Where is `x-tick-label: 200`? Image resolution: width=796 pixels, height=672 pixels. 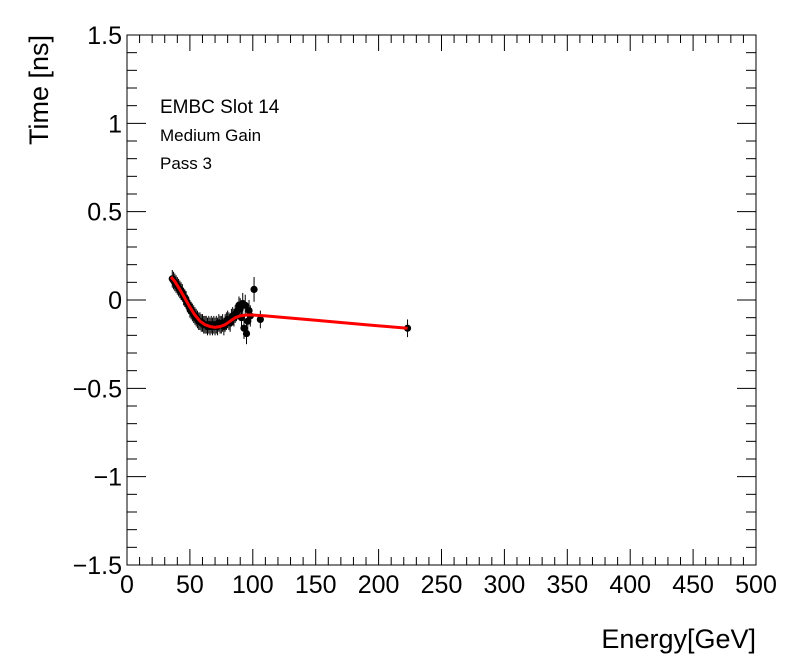
x-tick-label: 200 is located at coordinates (379, 585).